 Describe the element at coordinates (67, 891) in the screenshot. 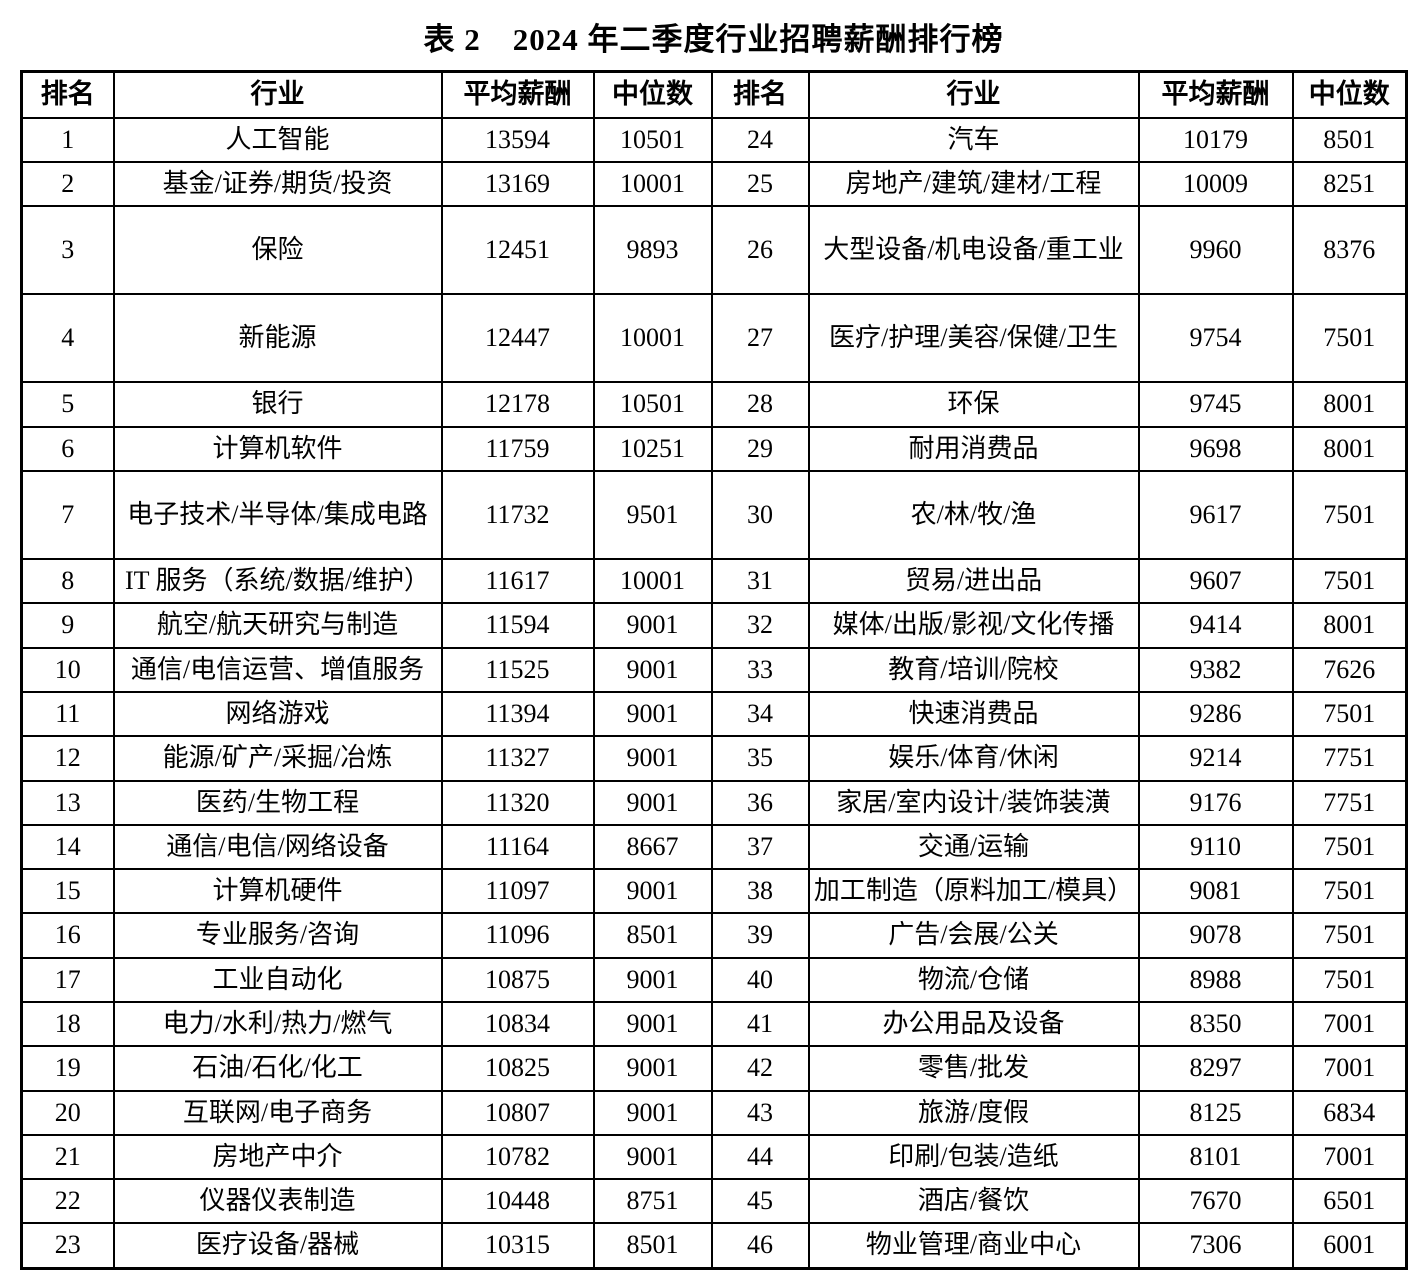

I see `rank-cell: 15` at that location.